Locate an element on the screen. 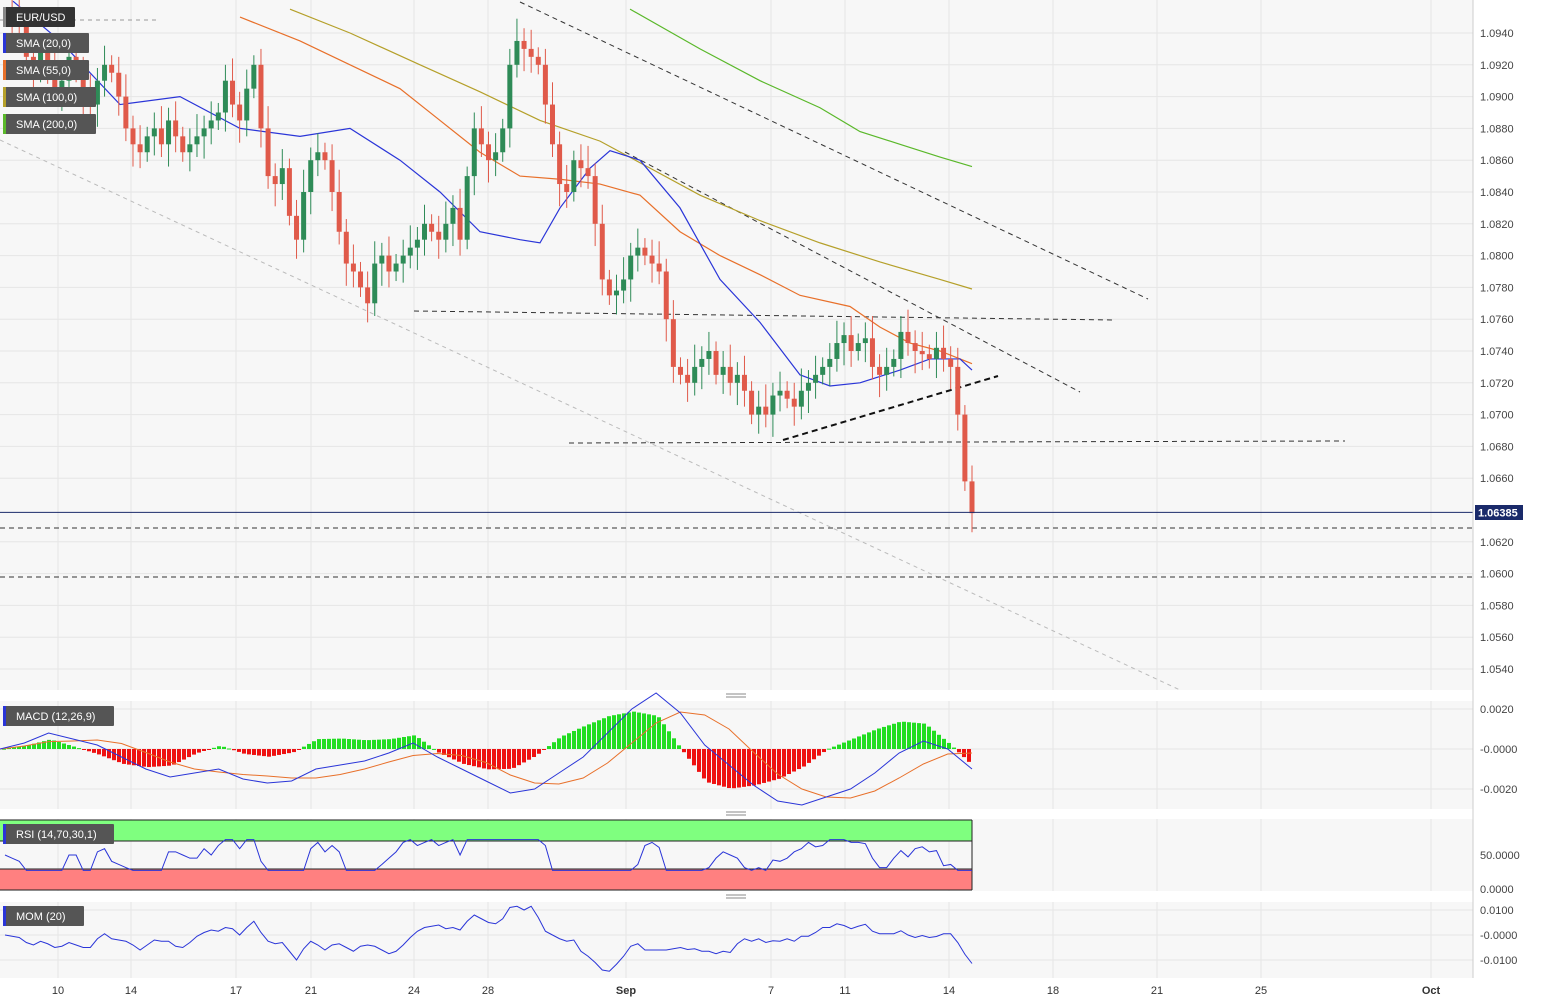  momentum-line is located at coordinates (488, 938).